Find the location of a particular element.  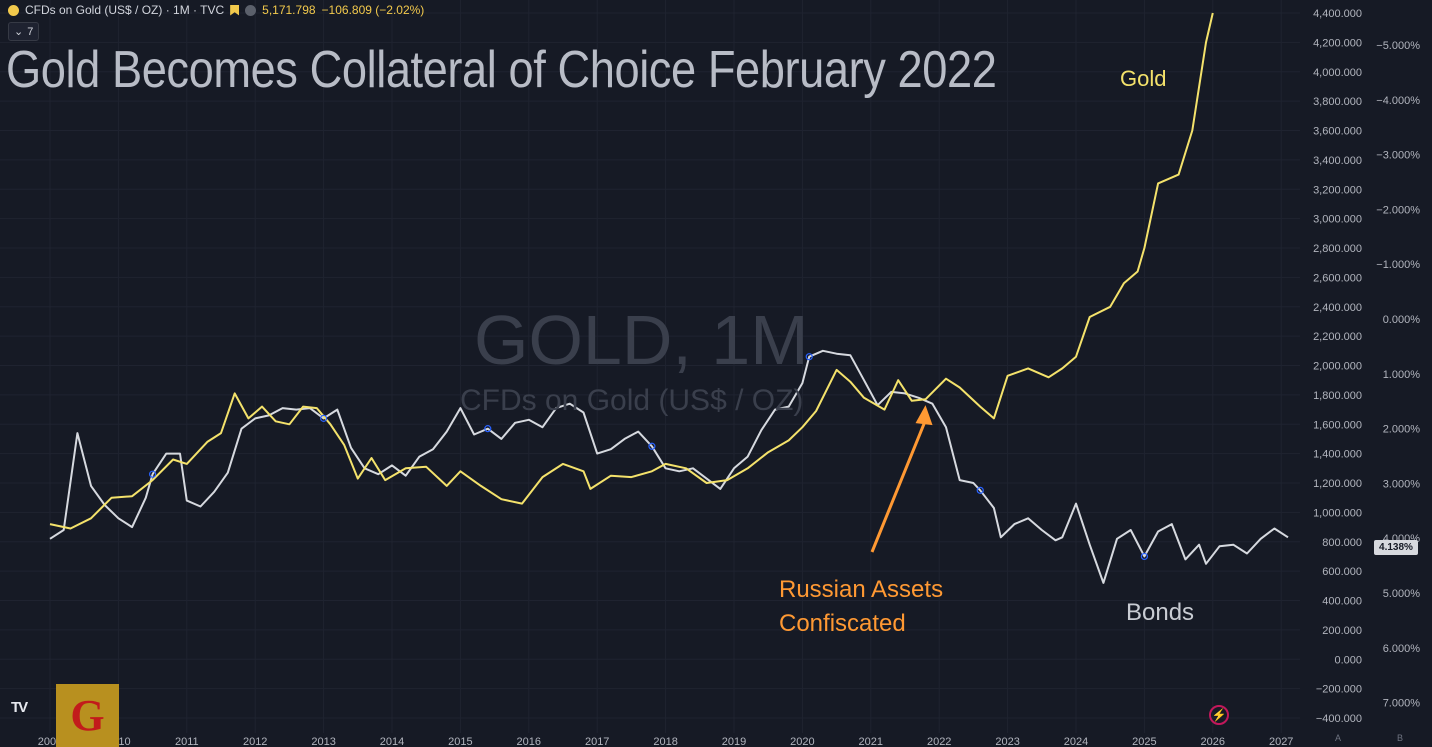

price-tick-label: 600.000 is located at coordinates (1342, 572).